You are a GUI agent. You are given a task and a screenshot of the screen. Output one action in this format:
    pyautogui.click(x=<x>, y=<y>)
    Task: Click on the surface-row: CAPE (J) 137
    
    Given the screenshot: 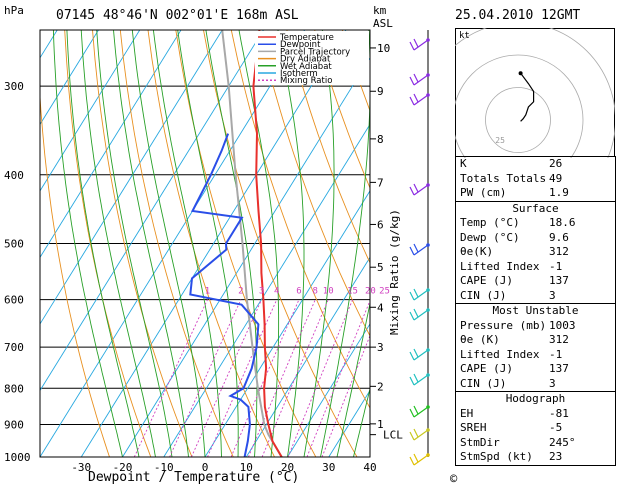 What is the action you would take?
    pyautogui.click(x=535, y=281)
    